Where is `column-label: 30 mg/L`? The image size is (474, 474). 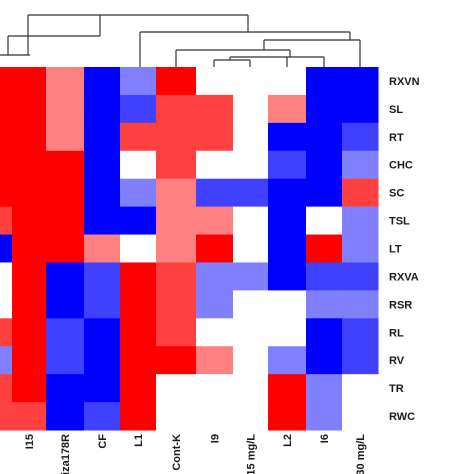
column-label: 30 mg/L is located at coordinates (361, 454).